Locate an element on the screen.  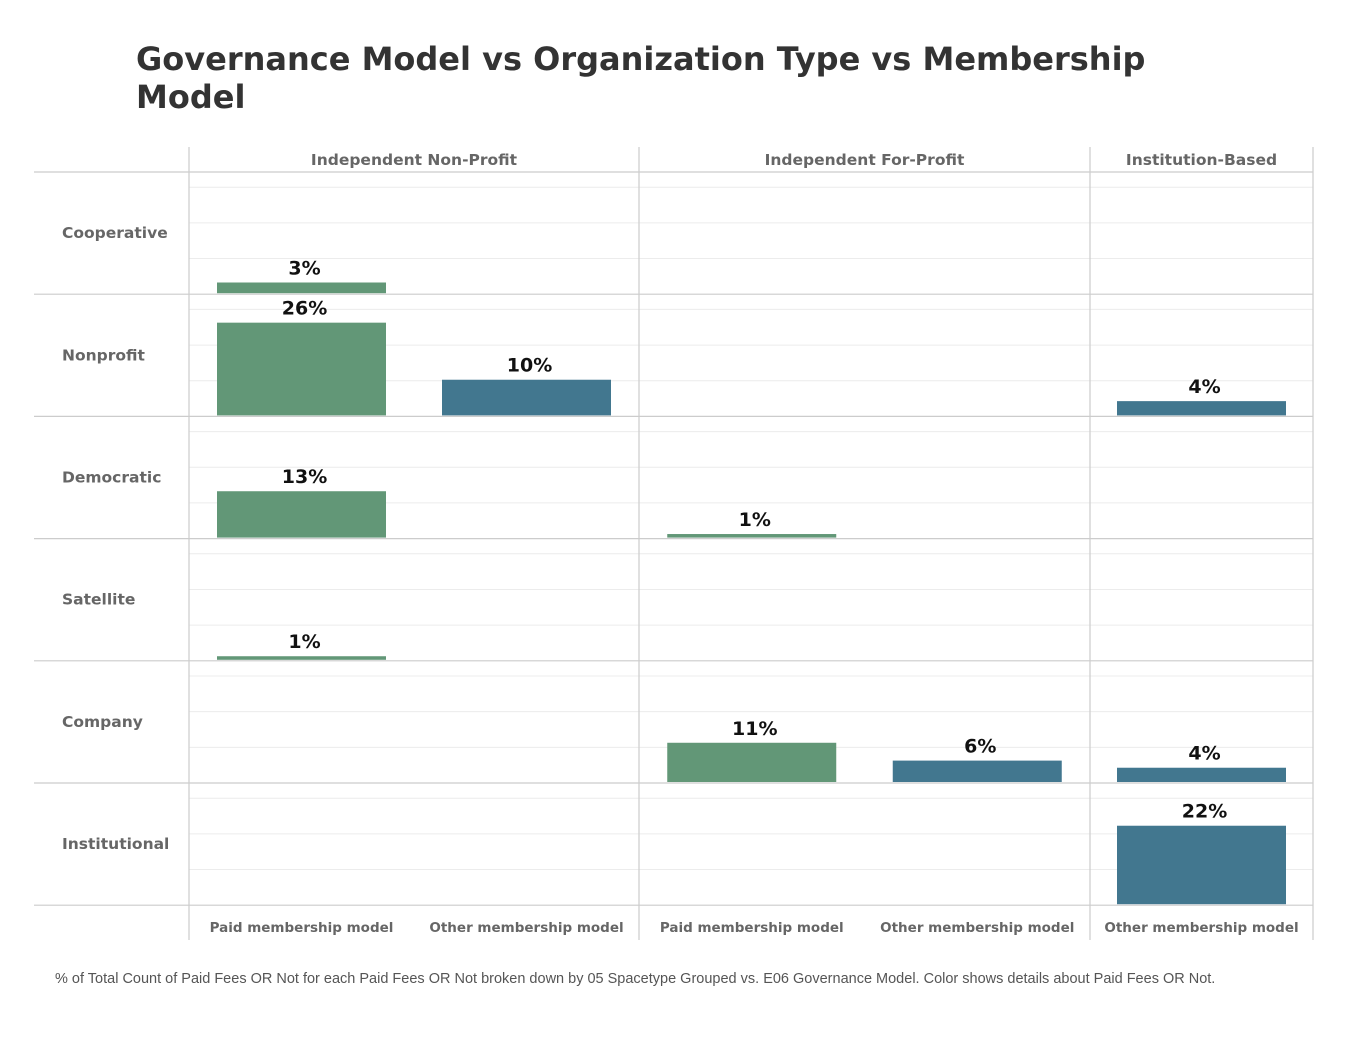
bar-nonprofit-institution-based-other-membership-model is located at coordinates (1201, 408).